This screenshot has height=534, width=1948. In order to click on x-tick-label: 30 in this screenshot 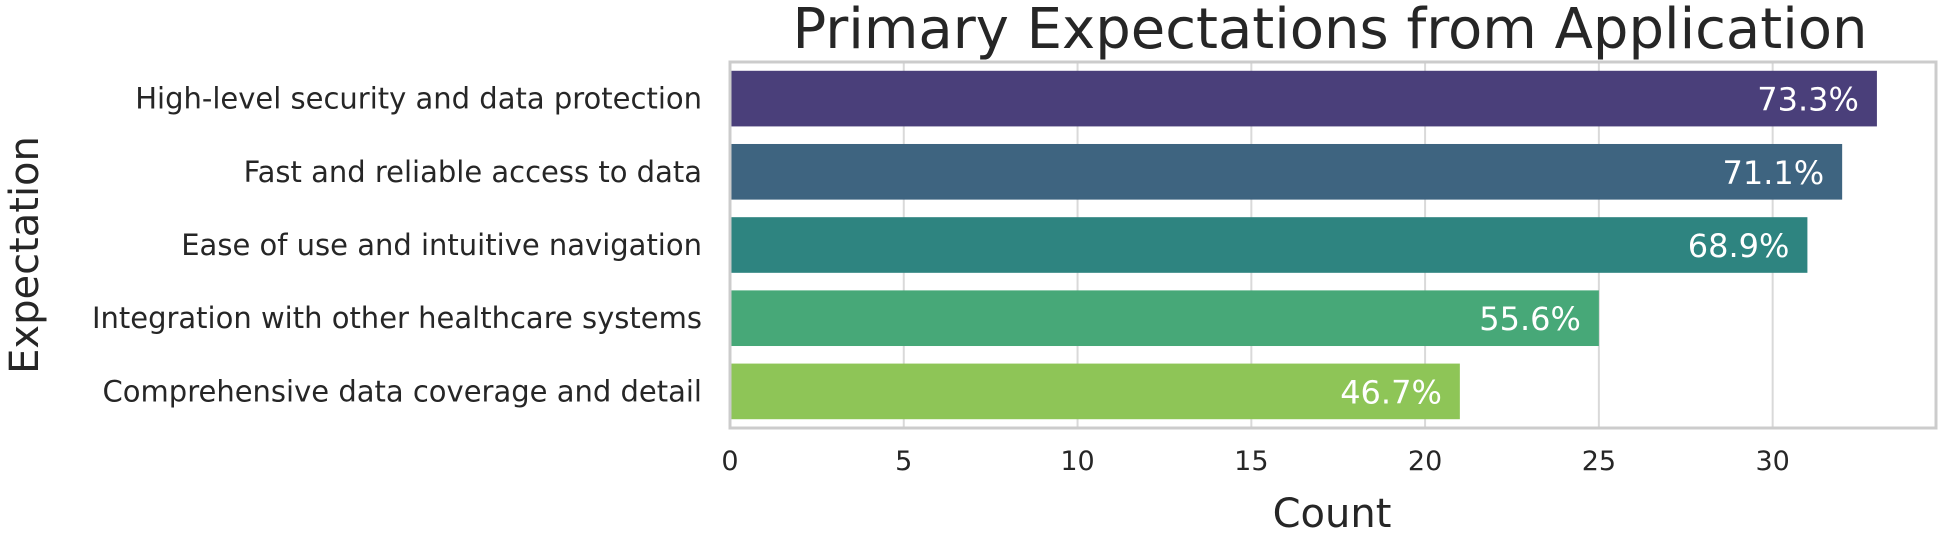, I will do `click(1772, 461)`.